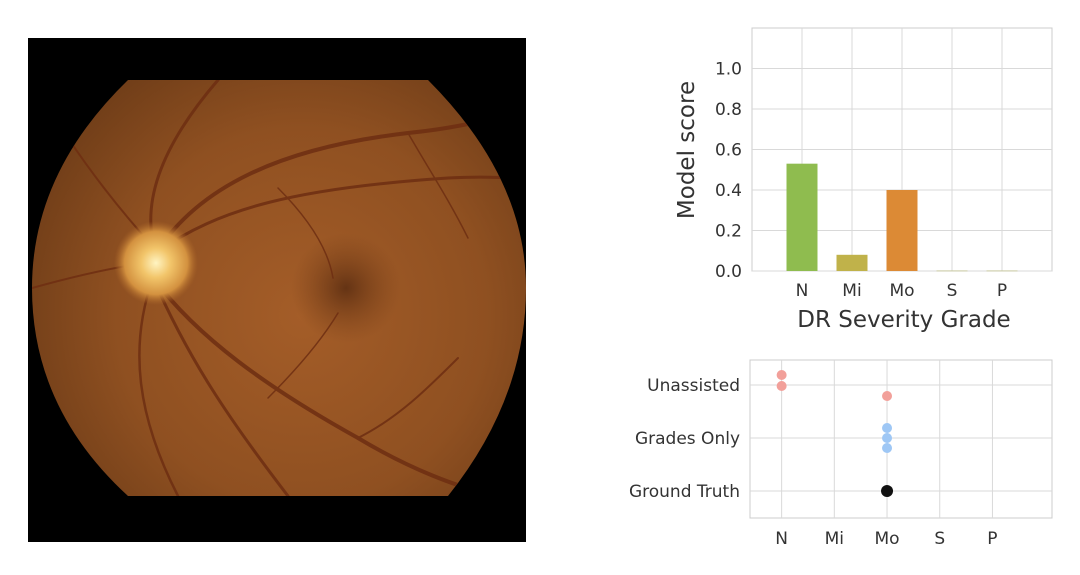  I want to click on y-tick-label: 0.4, so click(728, 191).